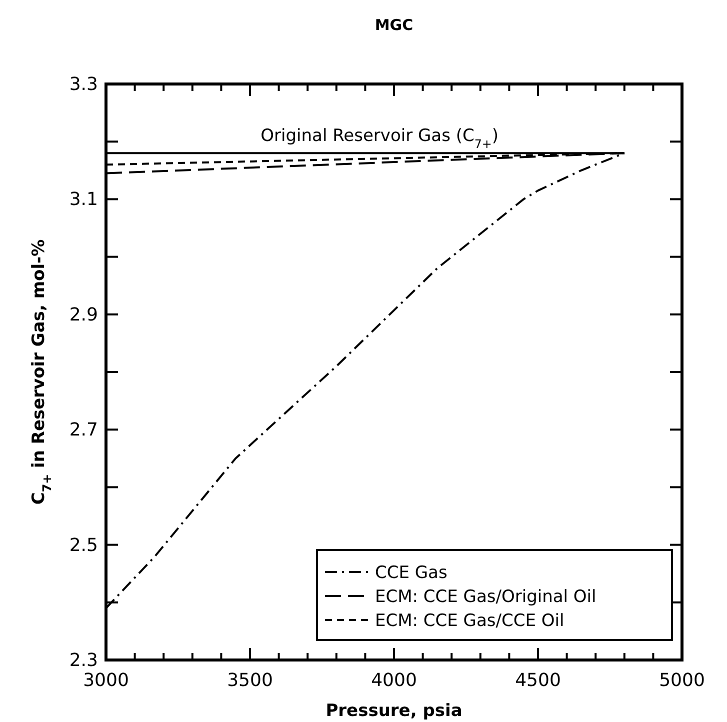  What do you see at coordinates (83, 545) in the screenshot?
I see `y-tick-label: 2.5` at bounding box center [83, 545].